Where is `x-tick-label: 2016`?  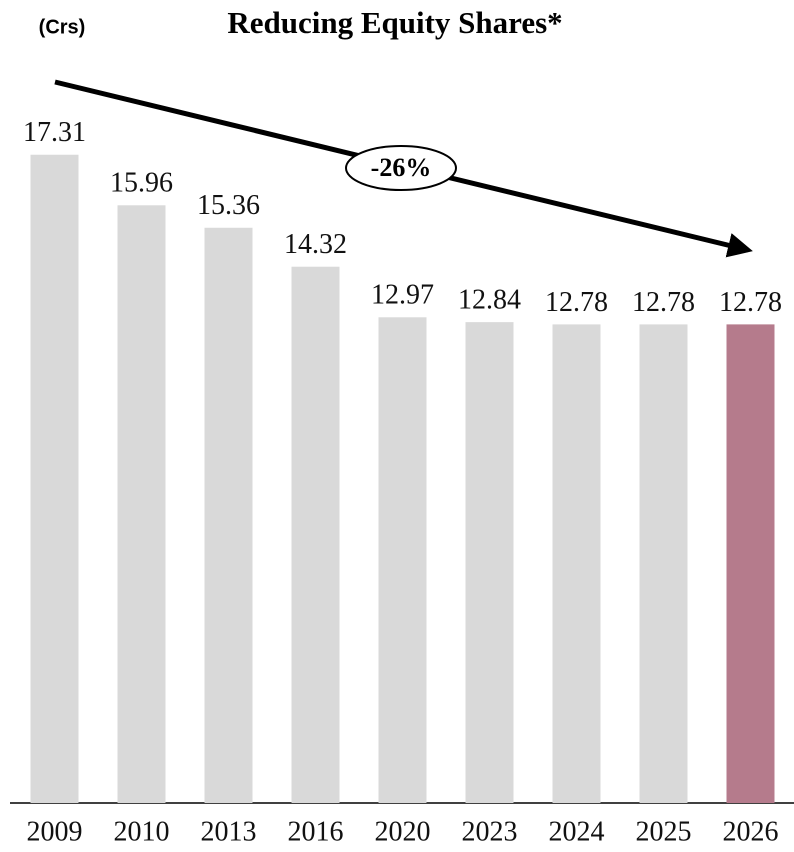
x-tick-label: 2016 is located at coordinates (316, 831).